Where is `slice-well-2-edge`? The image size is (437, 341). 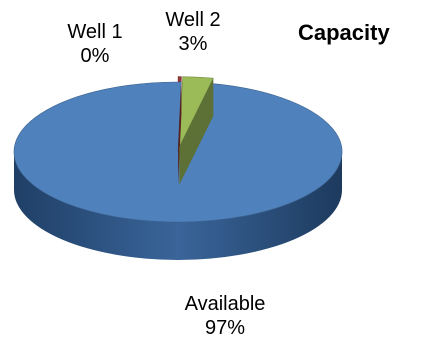 slice-well-2-edge is located at coordinates (196, 131).